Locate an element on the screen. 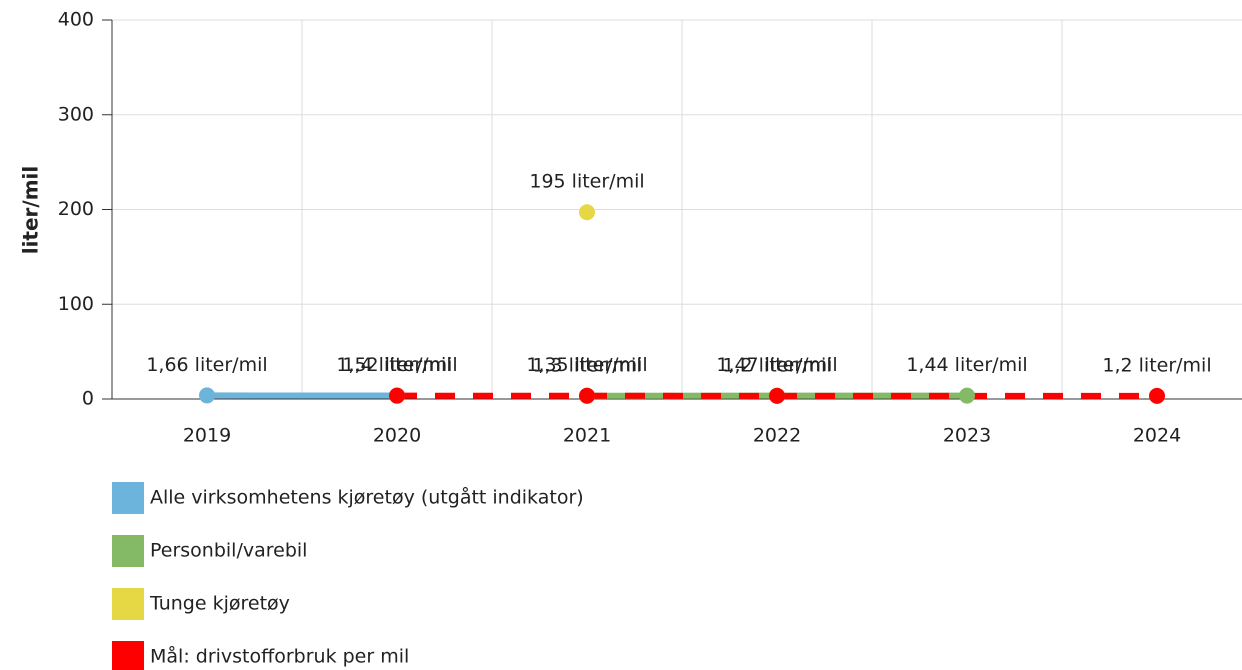  data-label: 1,47 liter/mil is located at coordinates (776, 365).